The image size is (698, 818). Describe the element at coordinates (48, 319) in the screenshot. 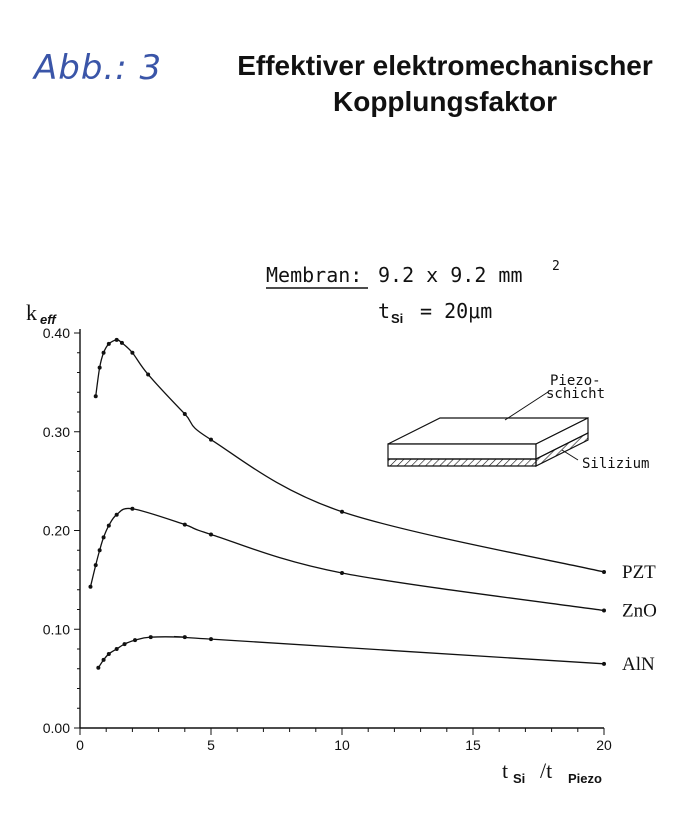

I see `y-axis-label-subscript: eff` at that location.